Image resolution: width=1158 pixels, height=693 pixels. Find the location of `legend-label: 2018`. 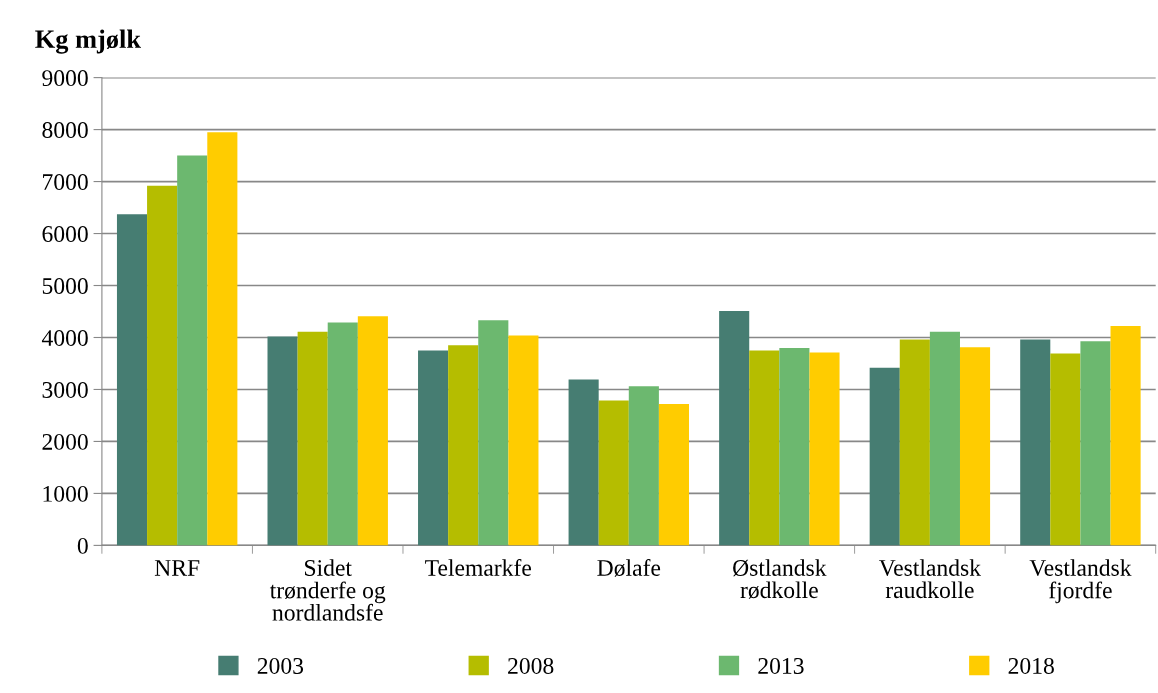

legend-label: 2018 is located at coordinates (1031, 665).